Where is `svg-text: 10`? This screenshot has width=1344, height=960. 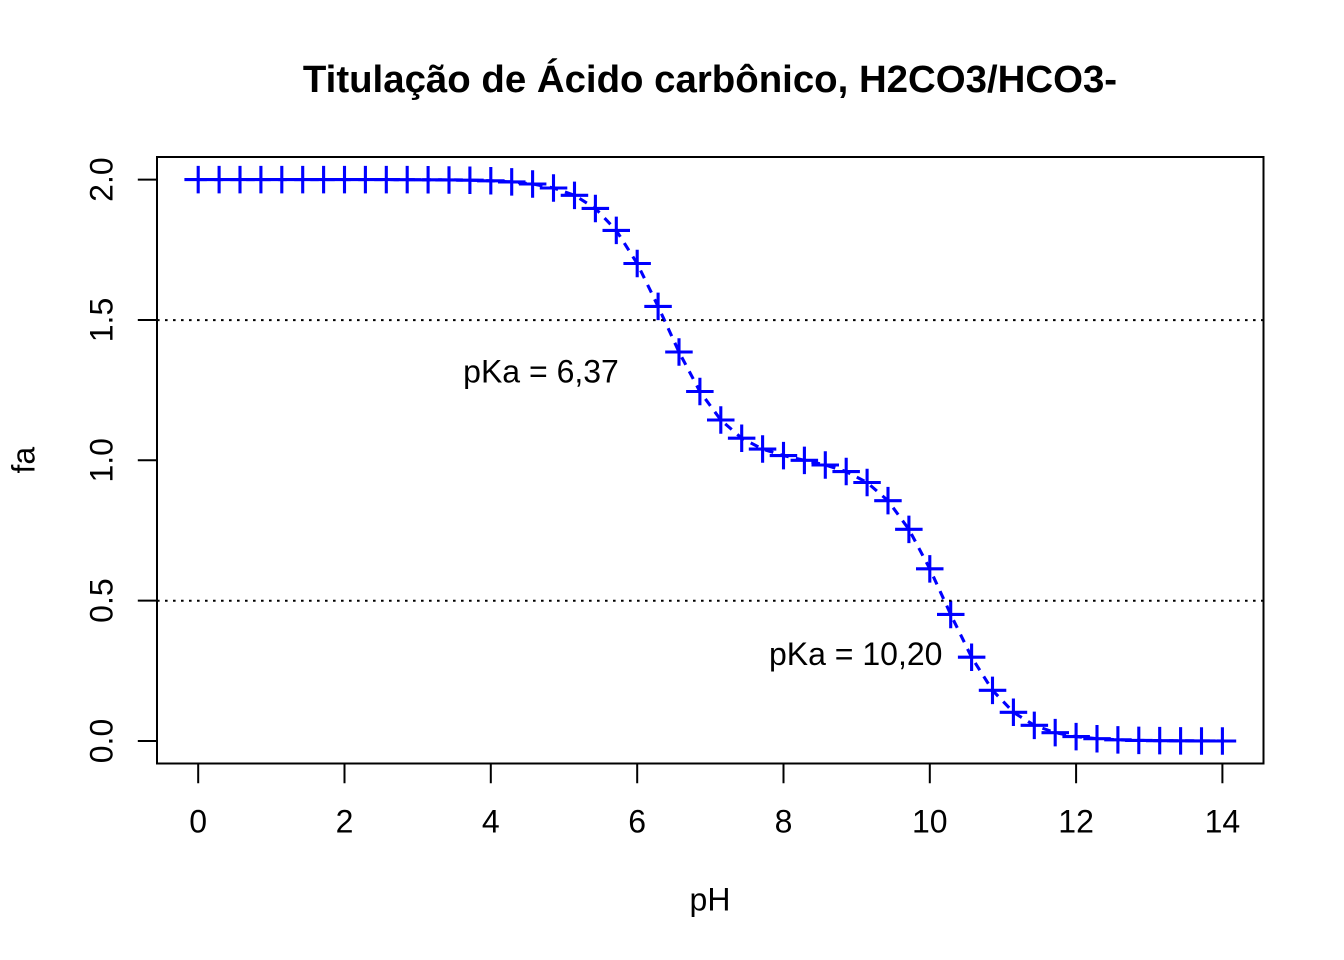 svg-text: 10 is located at coordinates (930, 822).